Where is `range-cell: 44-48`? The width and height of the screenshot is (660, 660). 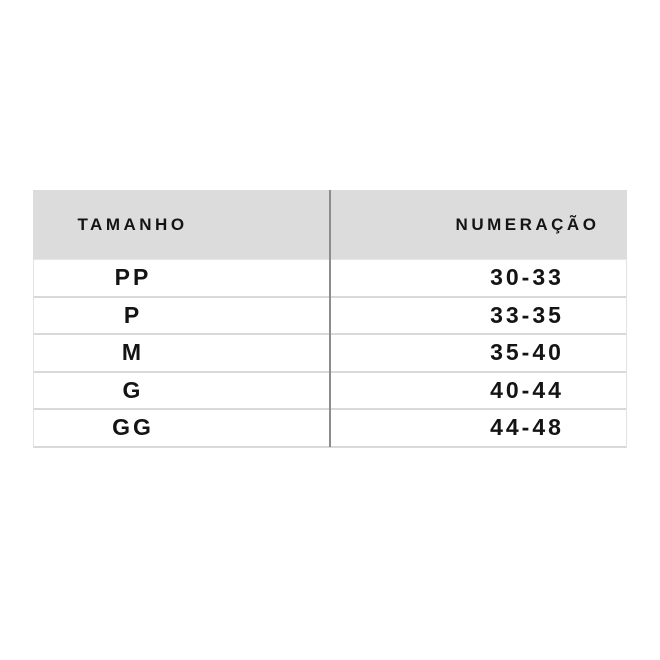
range-cell: 44-48 is located at coordinates (527, 427).